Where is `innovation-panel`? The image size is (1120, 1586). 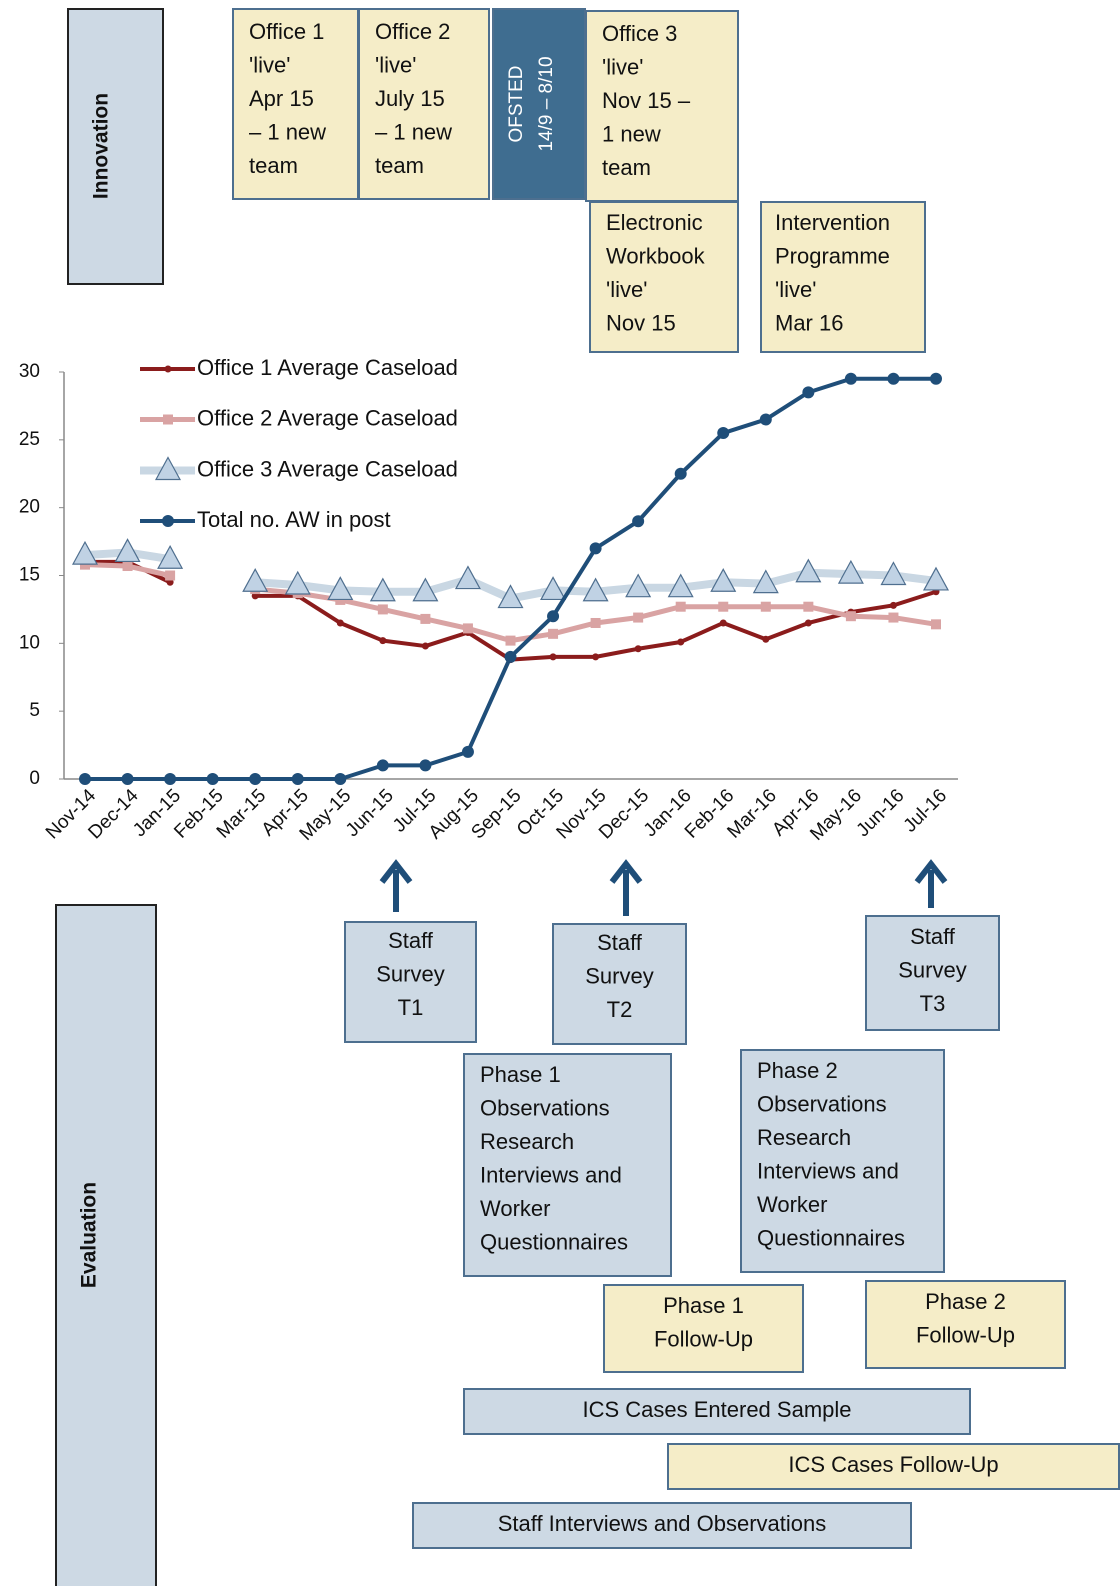 innovation-panel is located at coordinates (115, 146).